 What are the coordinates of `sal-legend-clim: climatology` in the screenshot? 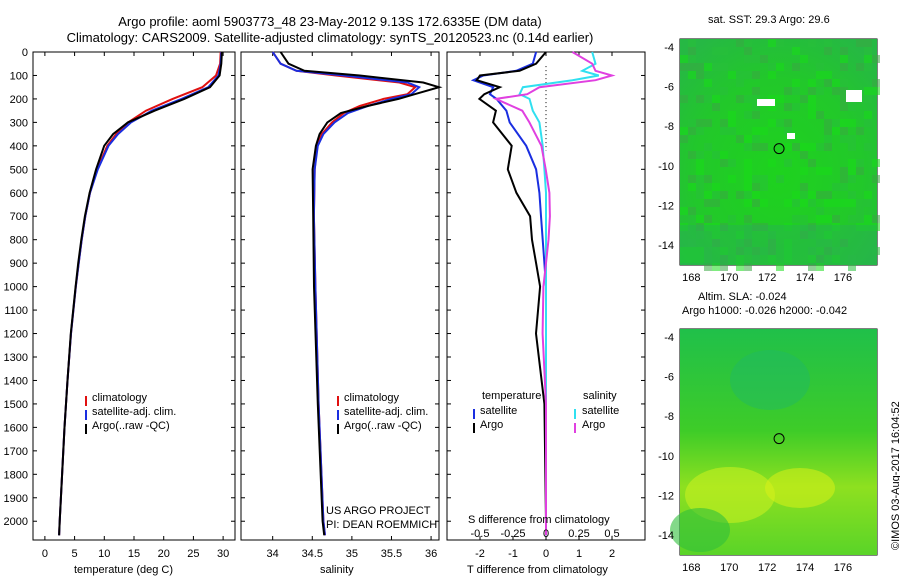 It's located at (372, 398).